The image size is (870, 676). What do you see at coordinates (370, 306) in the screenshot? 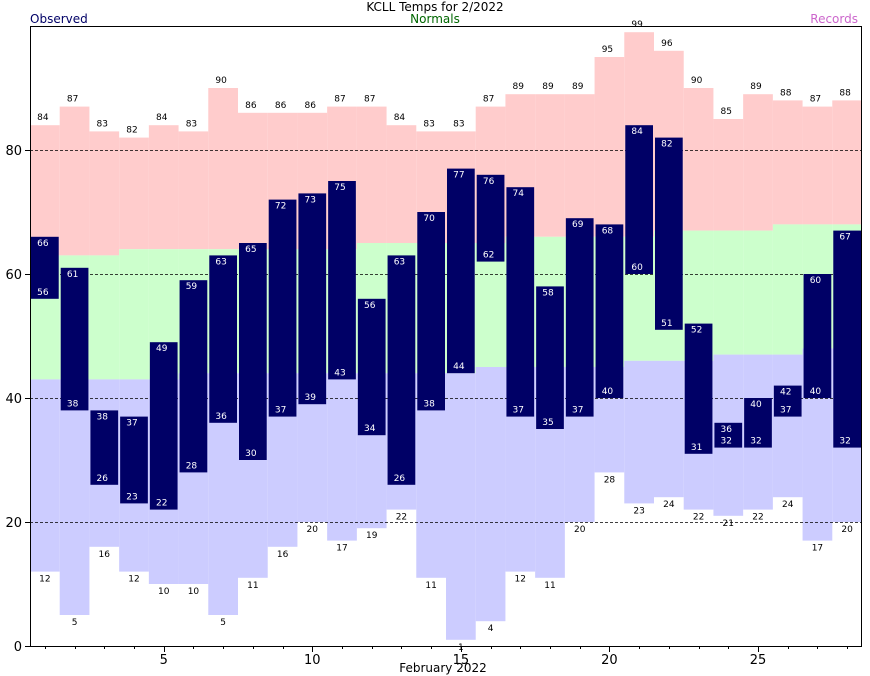
I see `observed-high-label: 56` at bounding box center [370, 306].